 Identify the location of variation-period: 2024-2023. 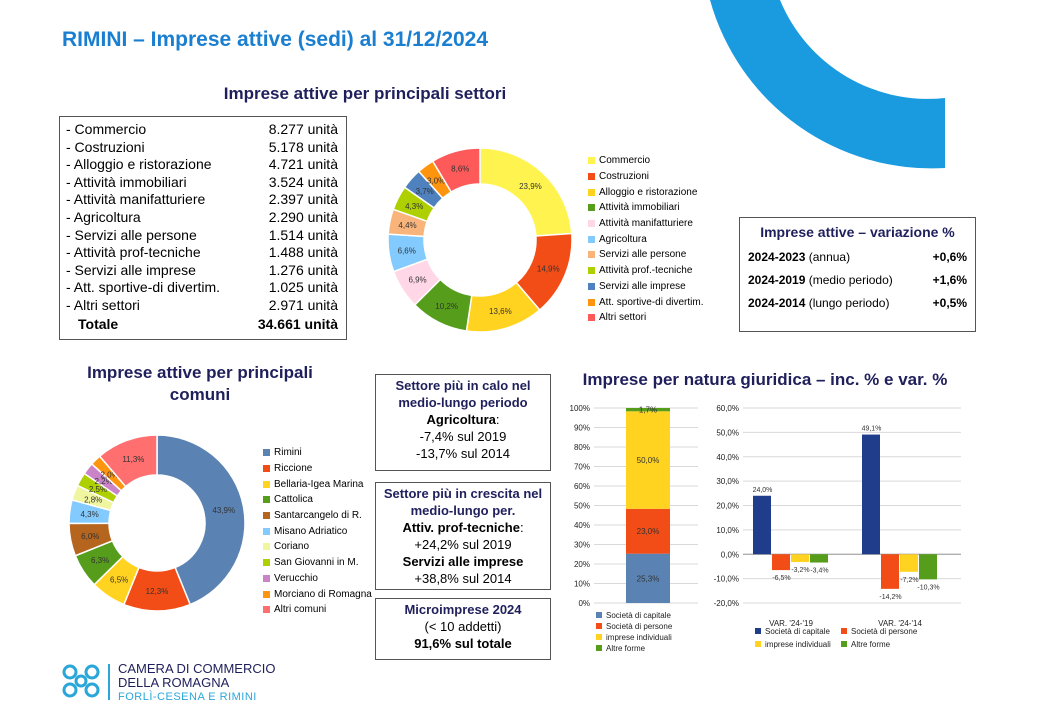
(777, 257).